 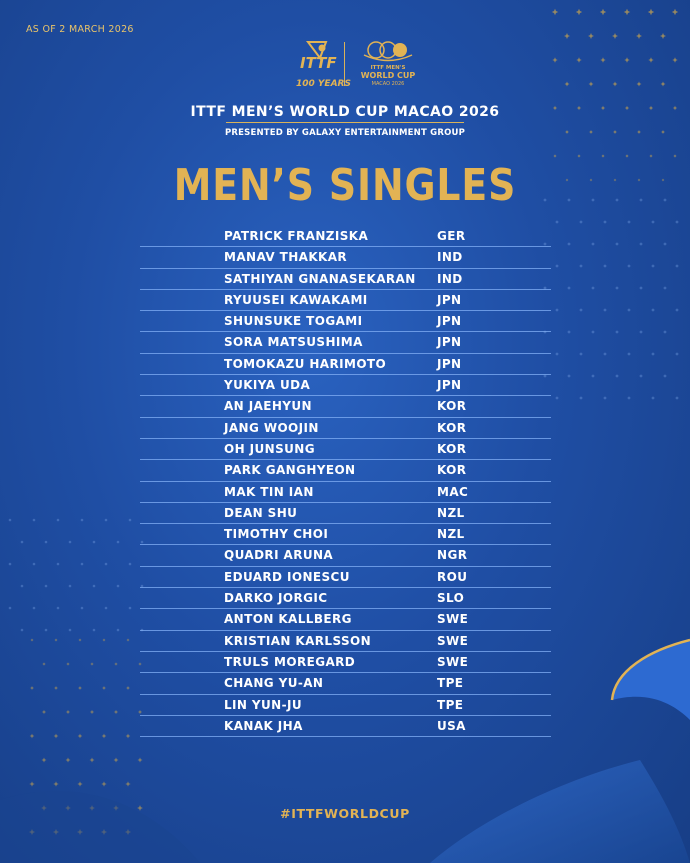 I want to click on player-row: YUKIYA UDA JPN, so click(x=345, y=386).